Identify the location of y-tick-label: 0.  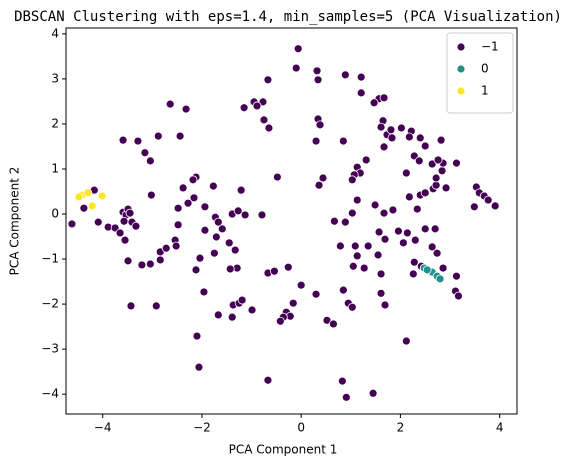
(55, 214).